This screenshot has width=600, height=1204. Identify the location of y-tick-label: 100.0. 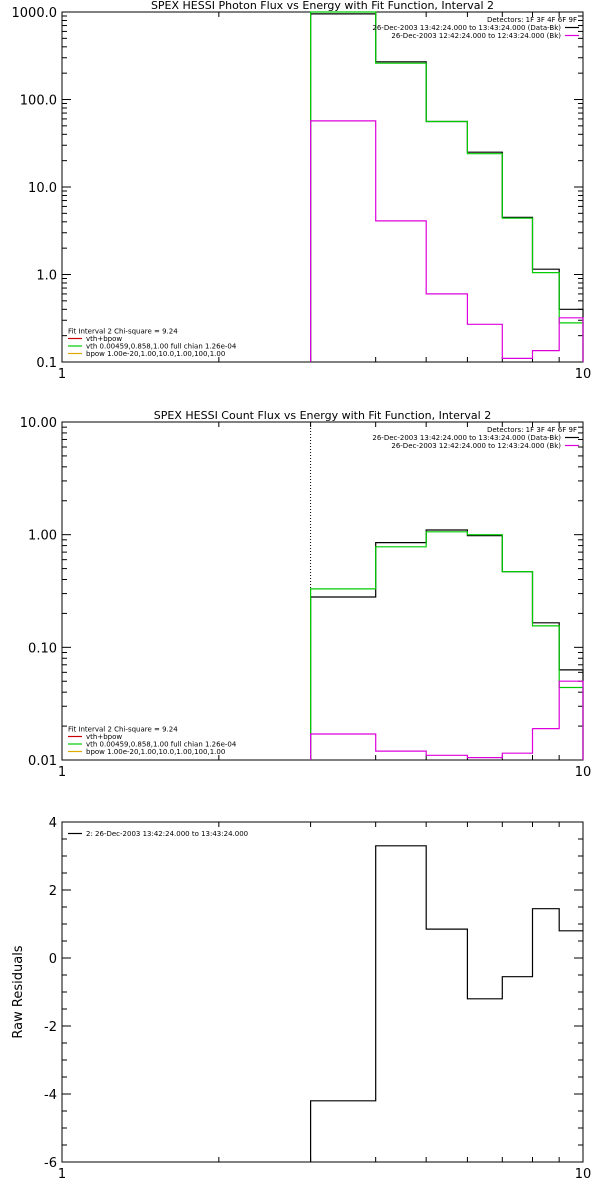
(38, 101).